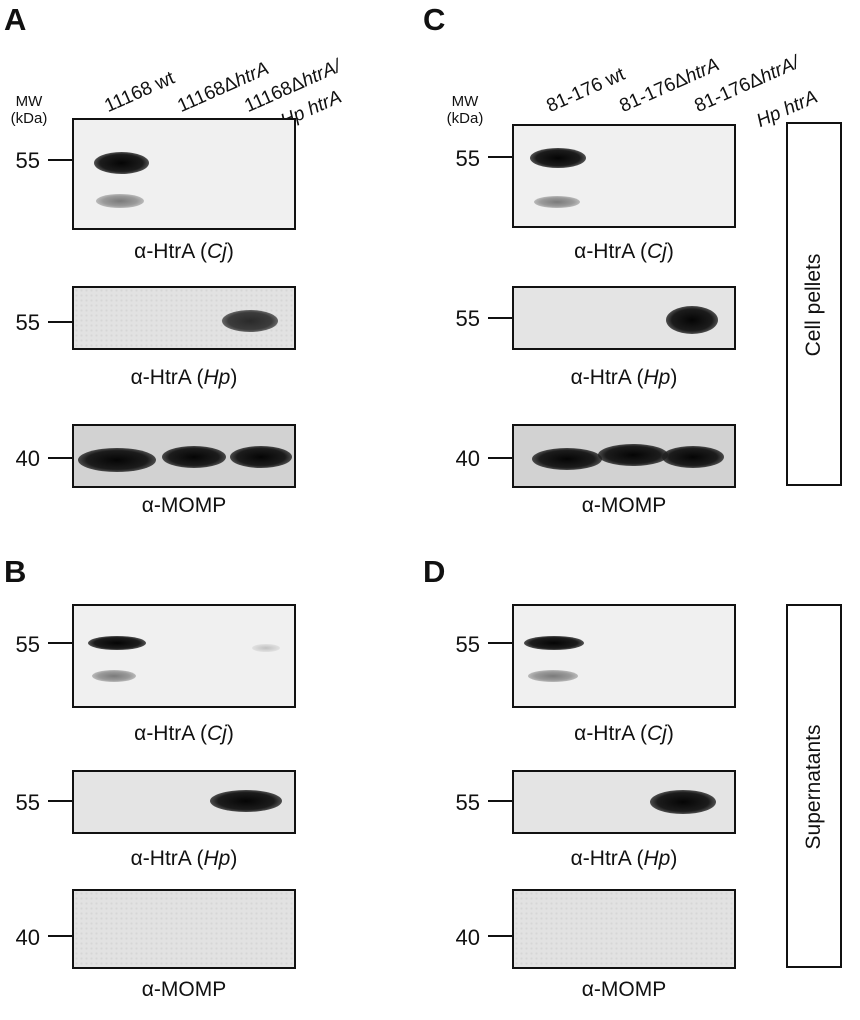 Image resolution: width=860 pixels, height=1020 pixels. Describe the element at coordinates (27, 644) in the screenshot. I see `mw-marker-b1: 55` at that location.